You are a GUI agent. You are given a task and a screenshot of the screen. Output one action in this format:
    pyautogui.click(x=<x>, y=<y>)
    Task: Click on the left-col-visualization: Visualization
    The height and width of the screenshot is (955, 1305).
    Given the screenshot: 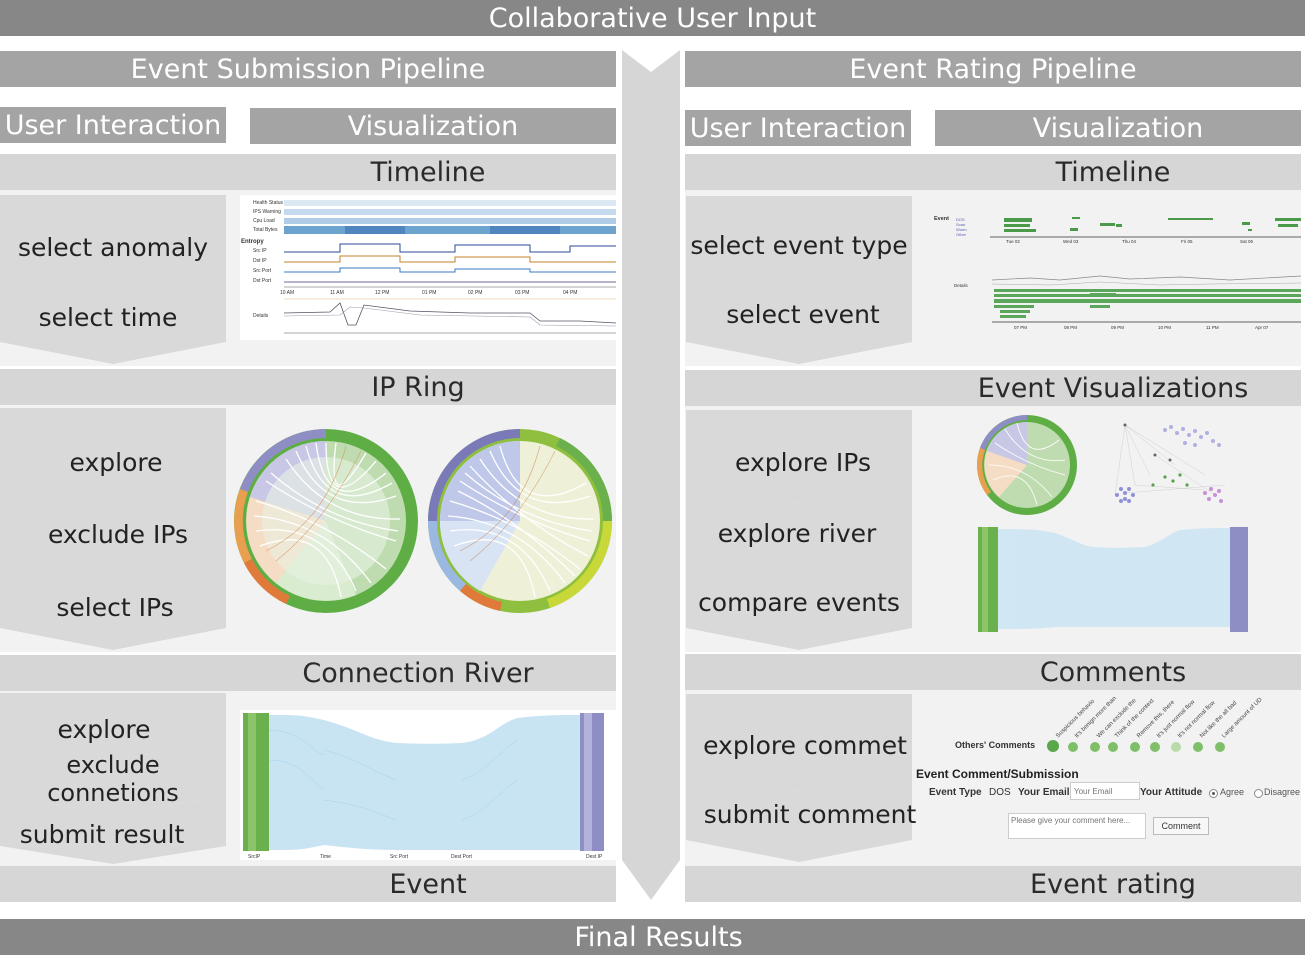 What is the action you would take?
    pyautogui.click(x=433, y=126)
    